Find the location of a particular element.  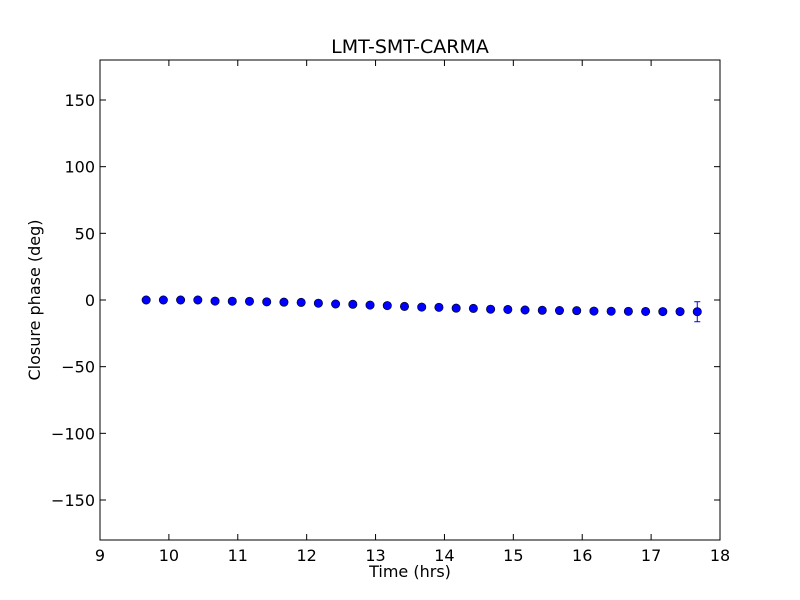

data-points is located at coordinates (421, 306).